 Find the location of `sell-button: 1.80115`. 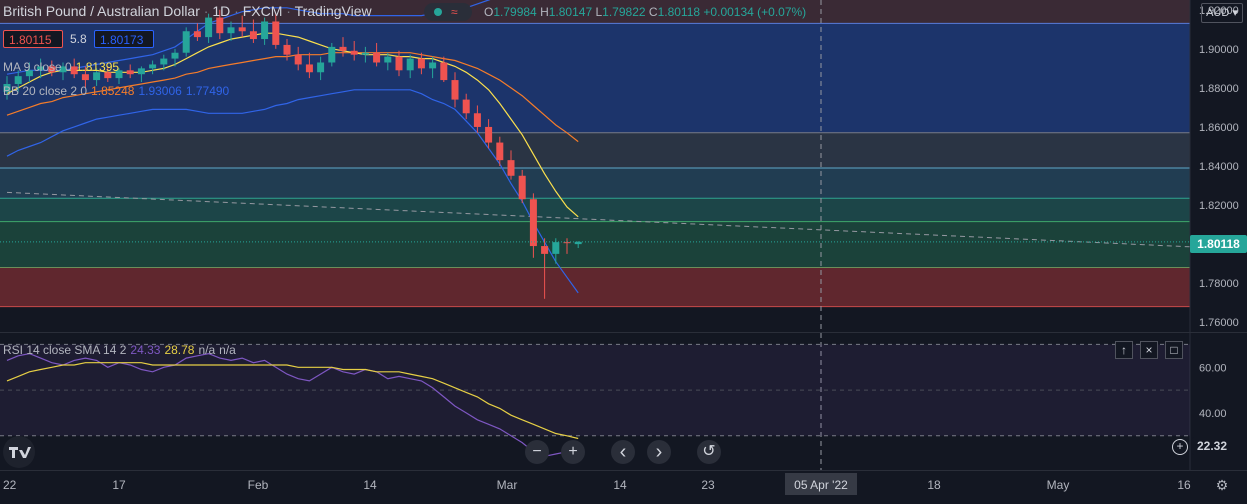

sell-button: 1.80115 is located at coordinates (33, 39).